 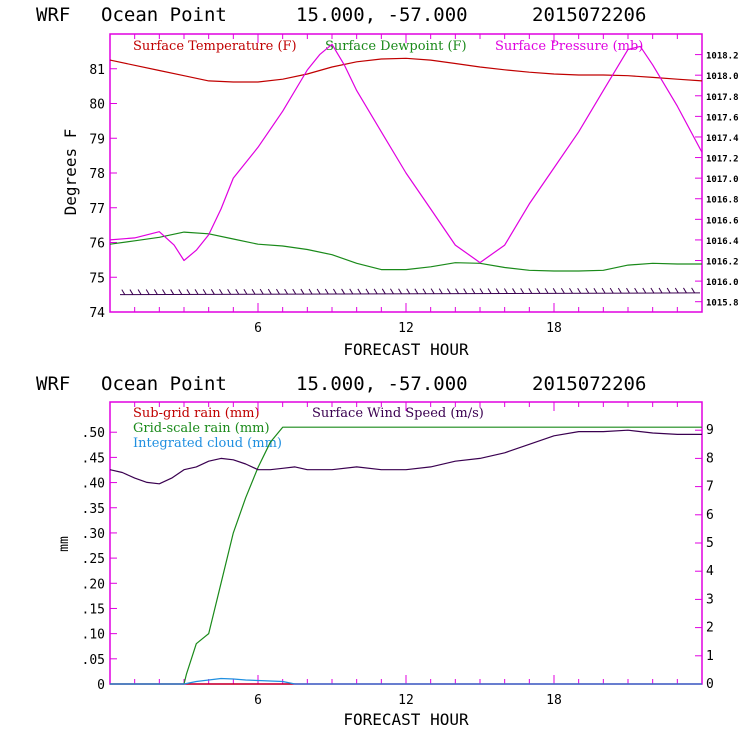 What do you see at coordinates (406, 681) in the screenshot?
I see `series-line-integrated-cloud-mm` at bounding box center [406, 681].